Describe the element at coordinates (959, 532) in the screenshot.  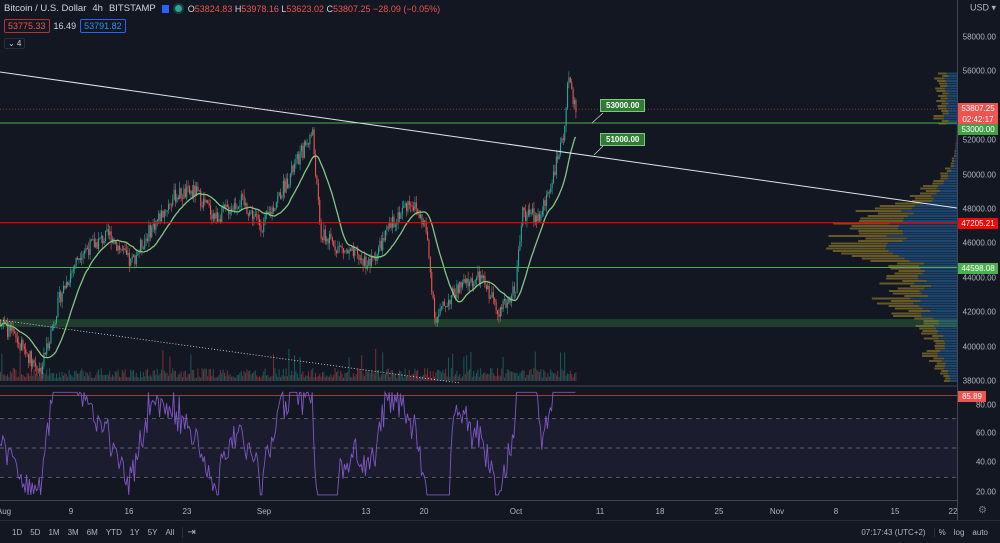
I see `log-toggle: log` at that location.